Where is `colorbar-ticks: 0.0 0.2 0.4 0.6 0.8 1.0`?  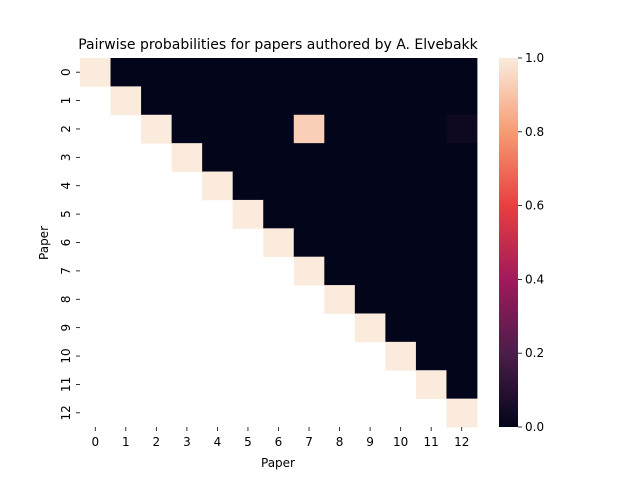 colorbar-ticks: 0.0 0.2 0.4 0.6 0.8 1.0 is located at coordinates (531, 242).